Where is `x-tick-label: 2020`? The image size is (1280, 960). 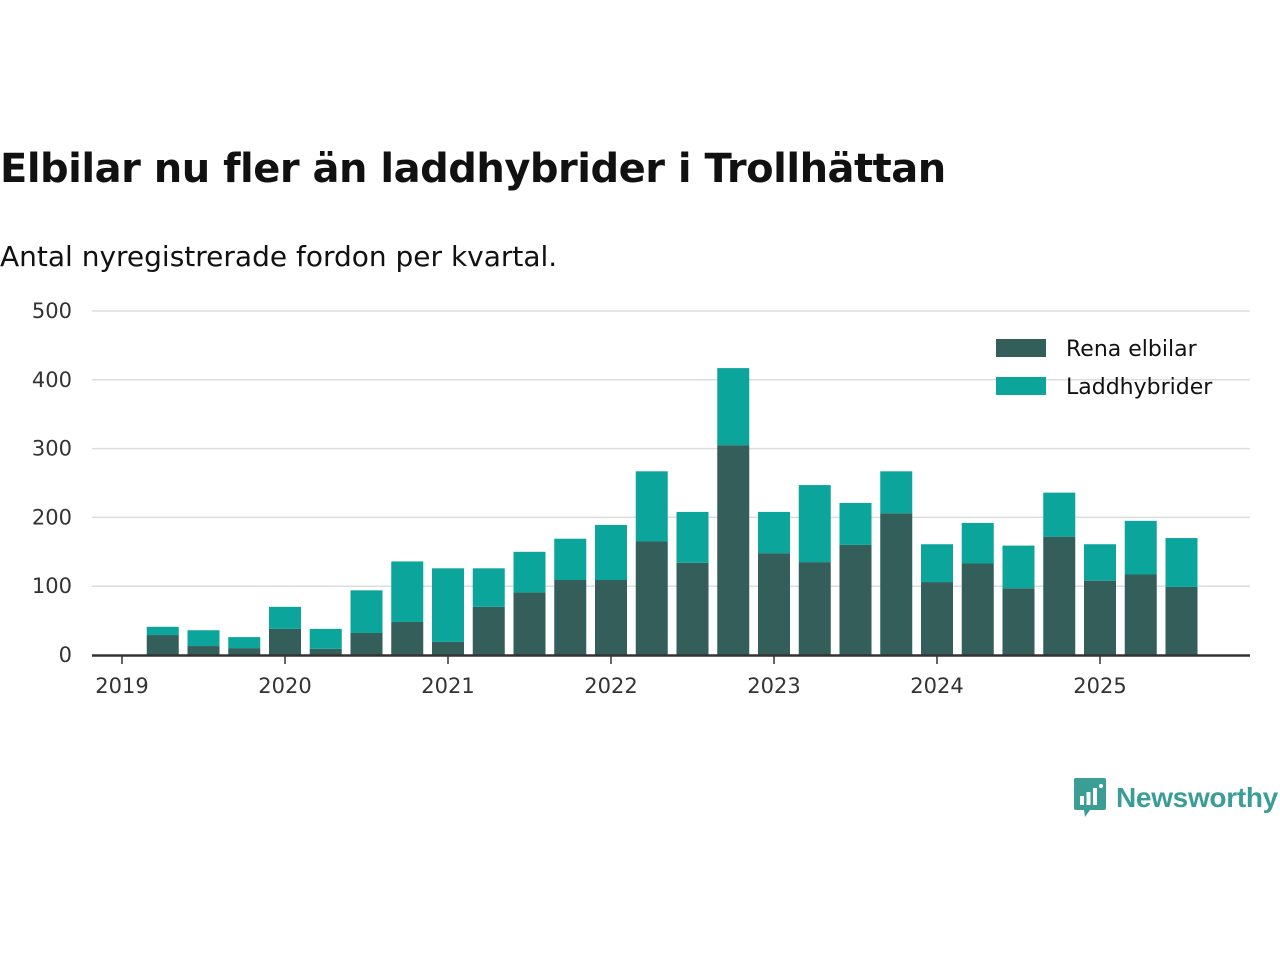 x-tick-label: 2020 is located at coordinates (284, 686).